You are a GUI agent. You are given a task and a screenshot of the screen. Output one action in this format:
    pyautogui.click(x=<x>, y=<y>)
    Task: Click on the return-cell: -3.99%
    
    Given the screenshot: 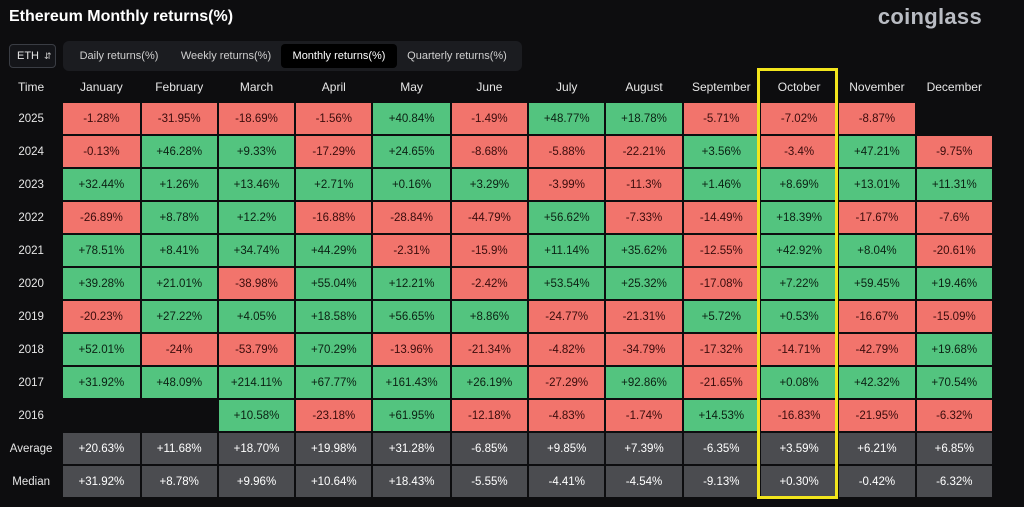 What is the action you would take?
    pyautogui.click(x=567, y=184)
    